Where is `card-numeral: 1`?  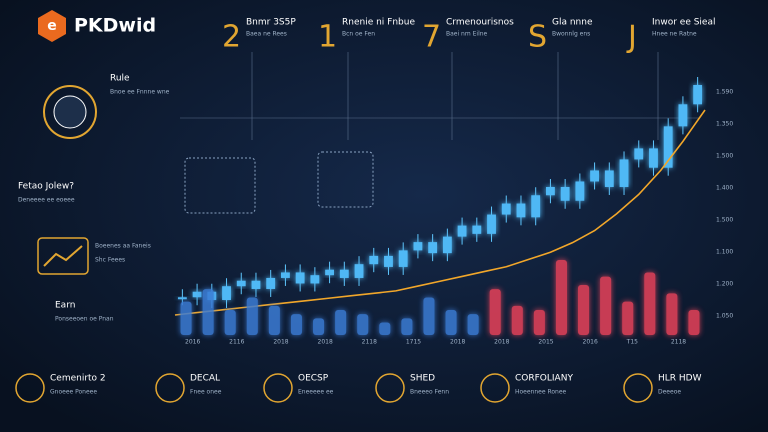 card-numeral: 1 is located at coordinates (327, 37).